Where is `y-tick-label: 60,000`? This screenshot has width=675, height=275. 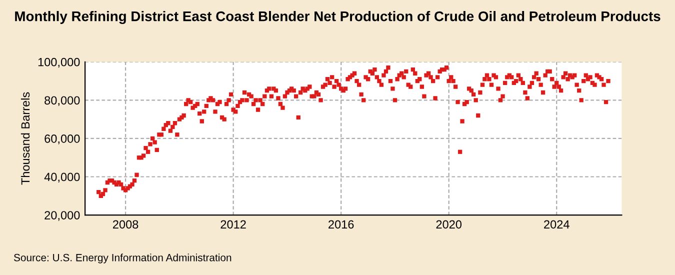
y-tick-label: 60,000 is located at coordinates (62, 139).